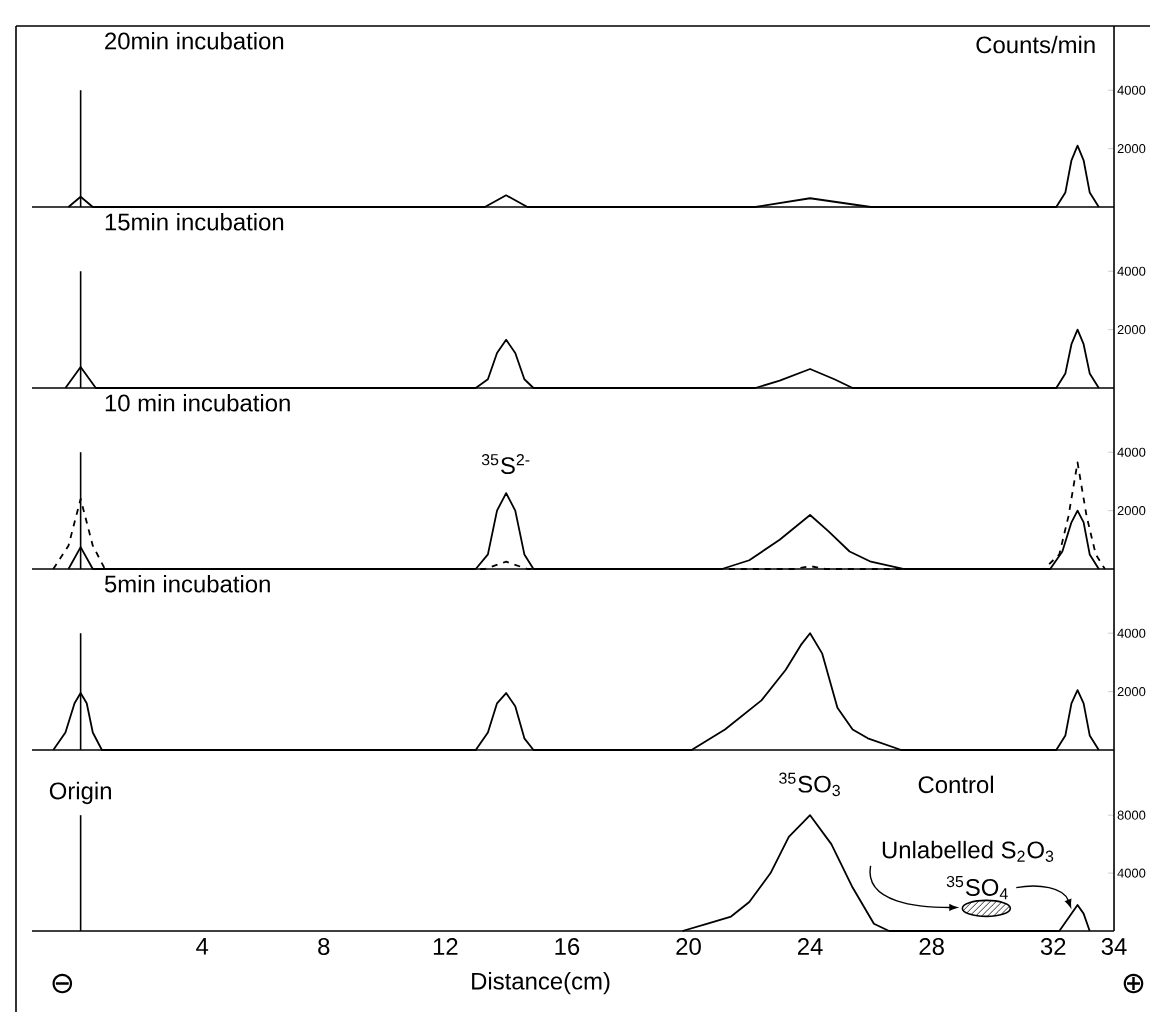 This screenshot has width=1164, height=1012. Describe the element at coordinates (194, 221) in the screenshot. I see `chart-title: 15min incubation` at that location.